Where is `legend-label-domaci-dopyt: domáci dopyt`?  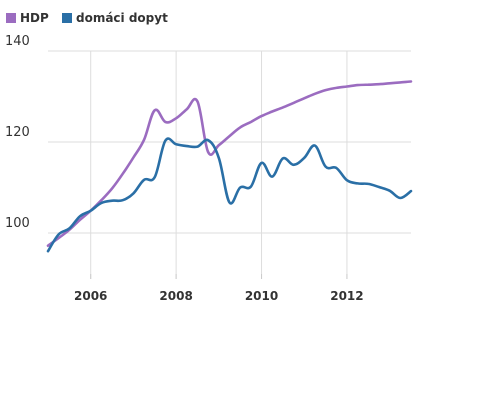
legend-label-domaci-dopyt: domáci dopyt is located at coordinates (122, 18).